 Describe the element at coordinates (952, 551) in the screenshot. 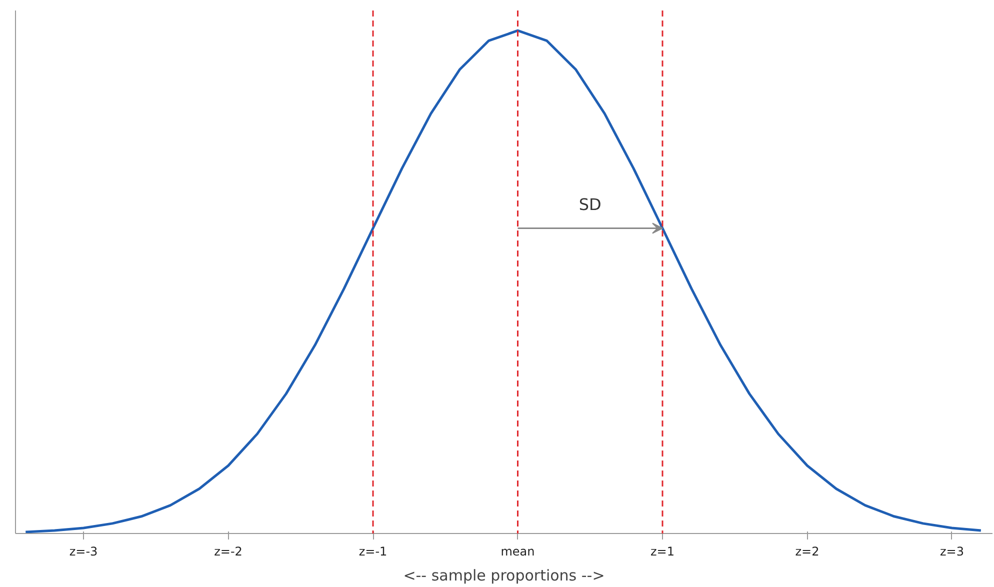

I see `x-tick-label: z=3` at that location.